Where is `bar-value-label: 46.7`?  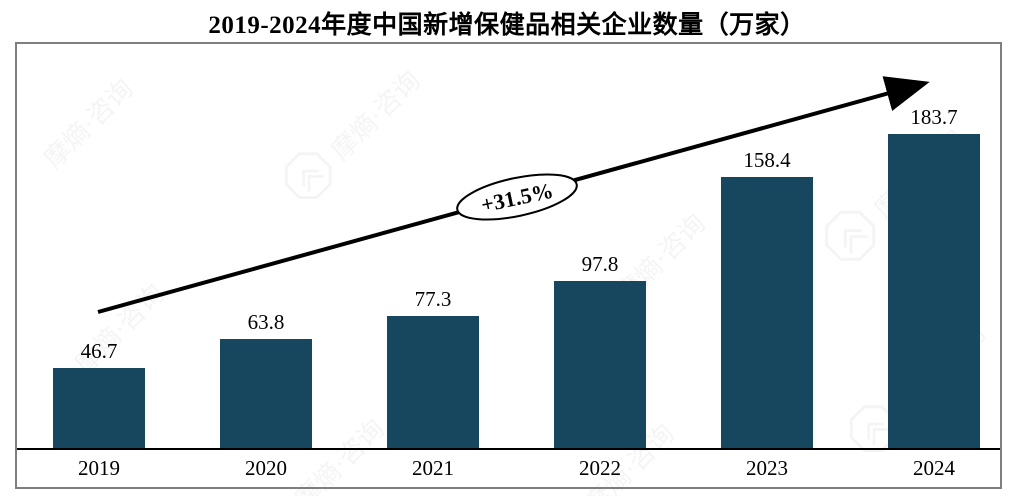 bar-value-label: 46.7 is located at coordinates (99, 351).